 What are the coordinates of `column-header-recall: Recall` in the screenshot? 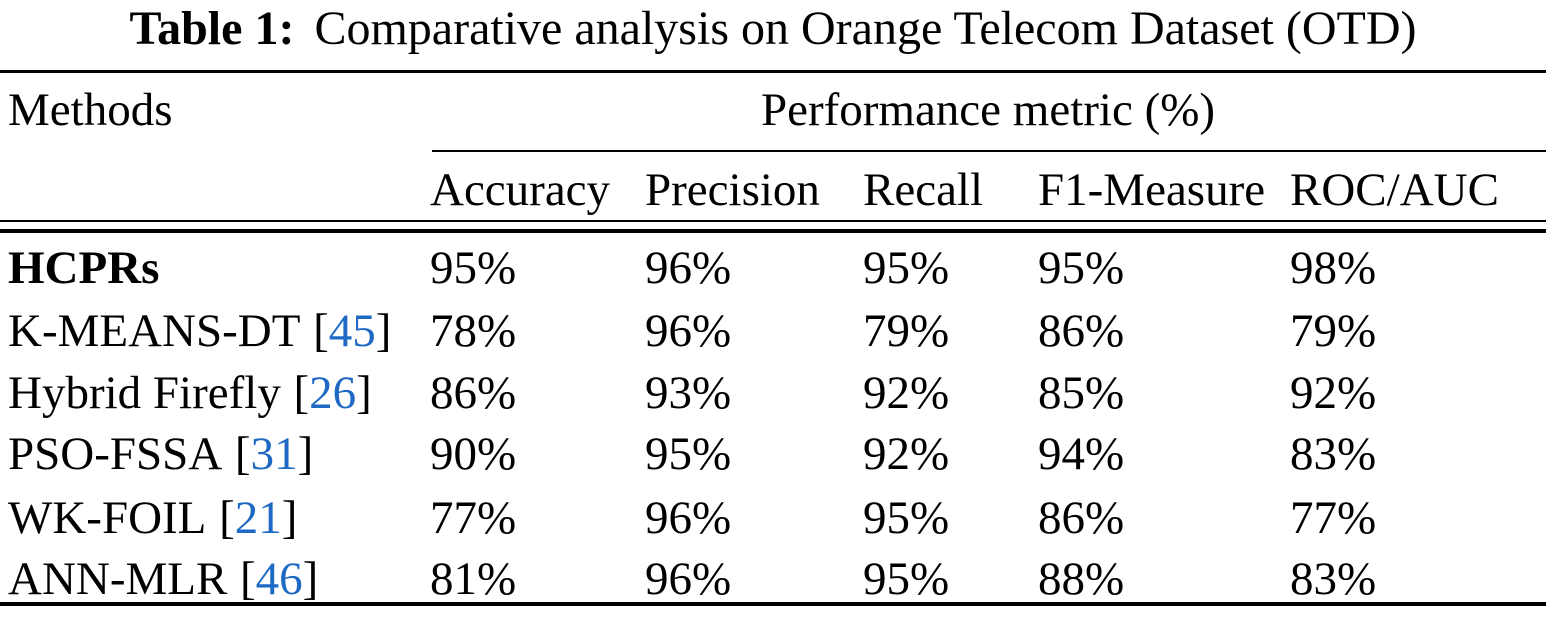 It's located at (923, 190).